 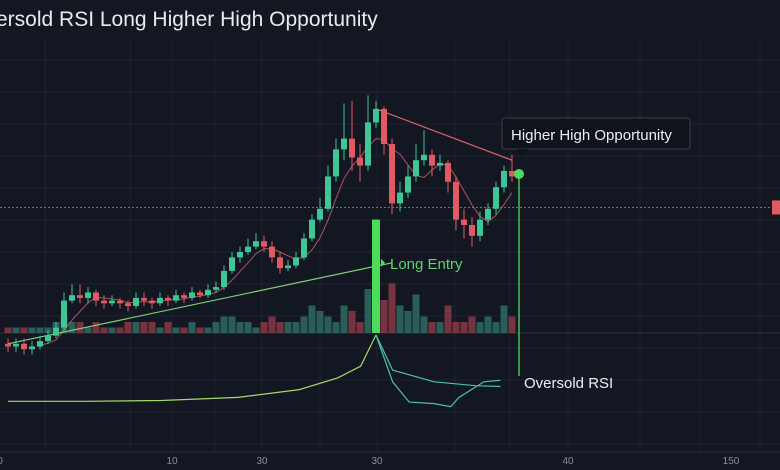 What do you see at coordinates (444, 134) in the screenshot?
I see `trendline` at bounding box center [444, 134].